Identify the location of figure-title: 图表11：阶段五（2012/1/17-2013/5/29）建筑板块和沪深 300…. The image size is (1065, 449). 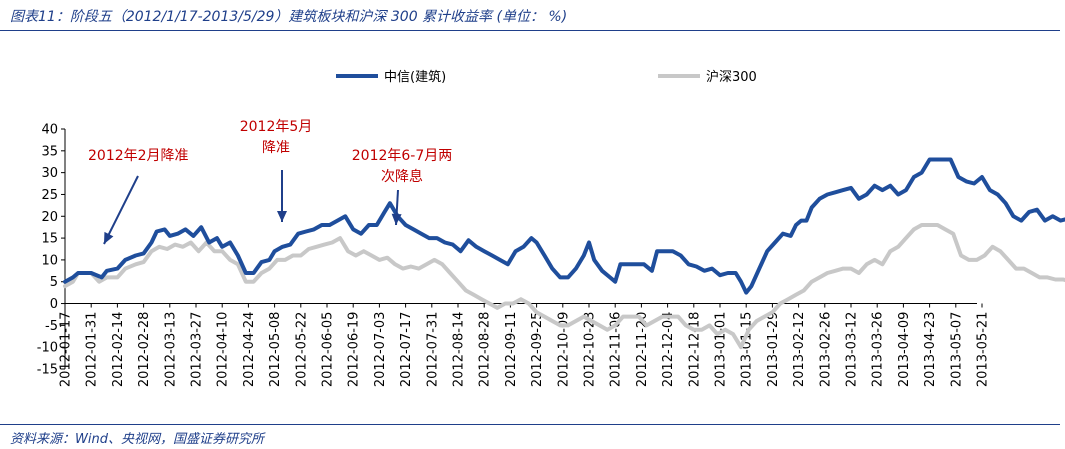
(289, 17).